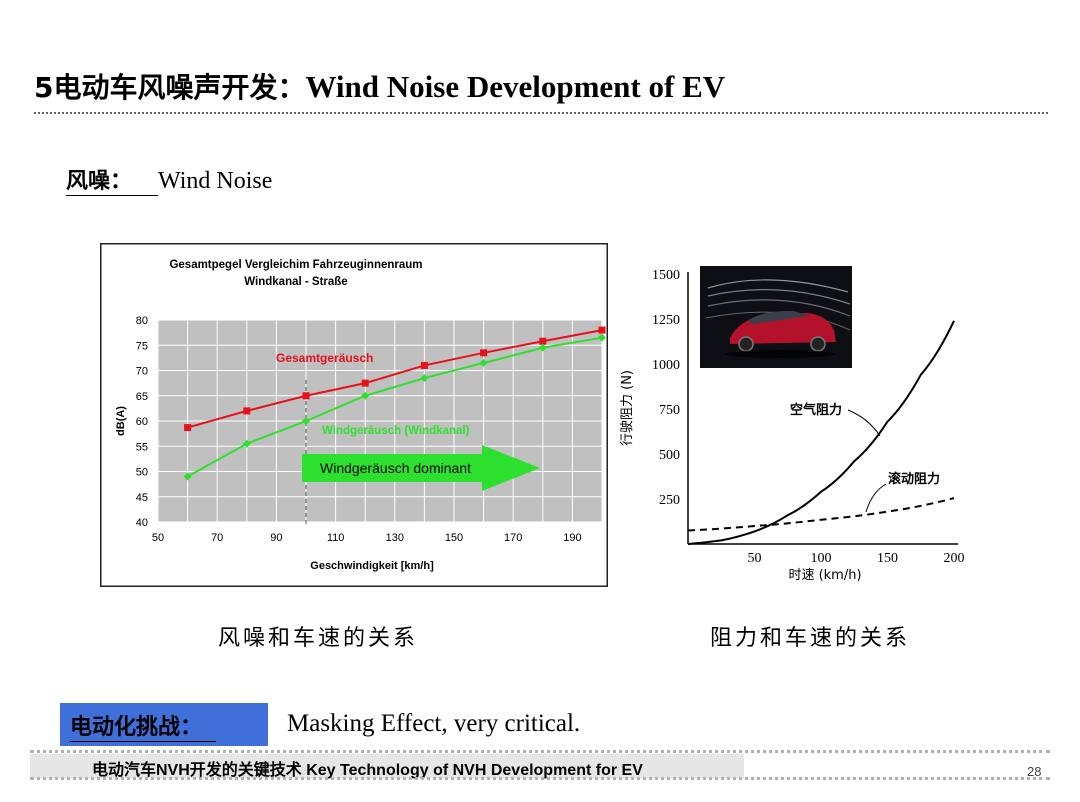 The width and height of the screenshot is (1080, 802). I want to click on challenge-text: Masking Effect, very critical., so click(434, 723).